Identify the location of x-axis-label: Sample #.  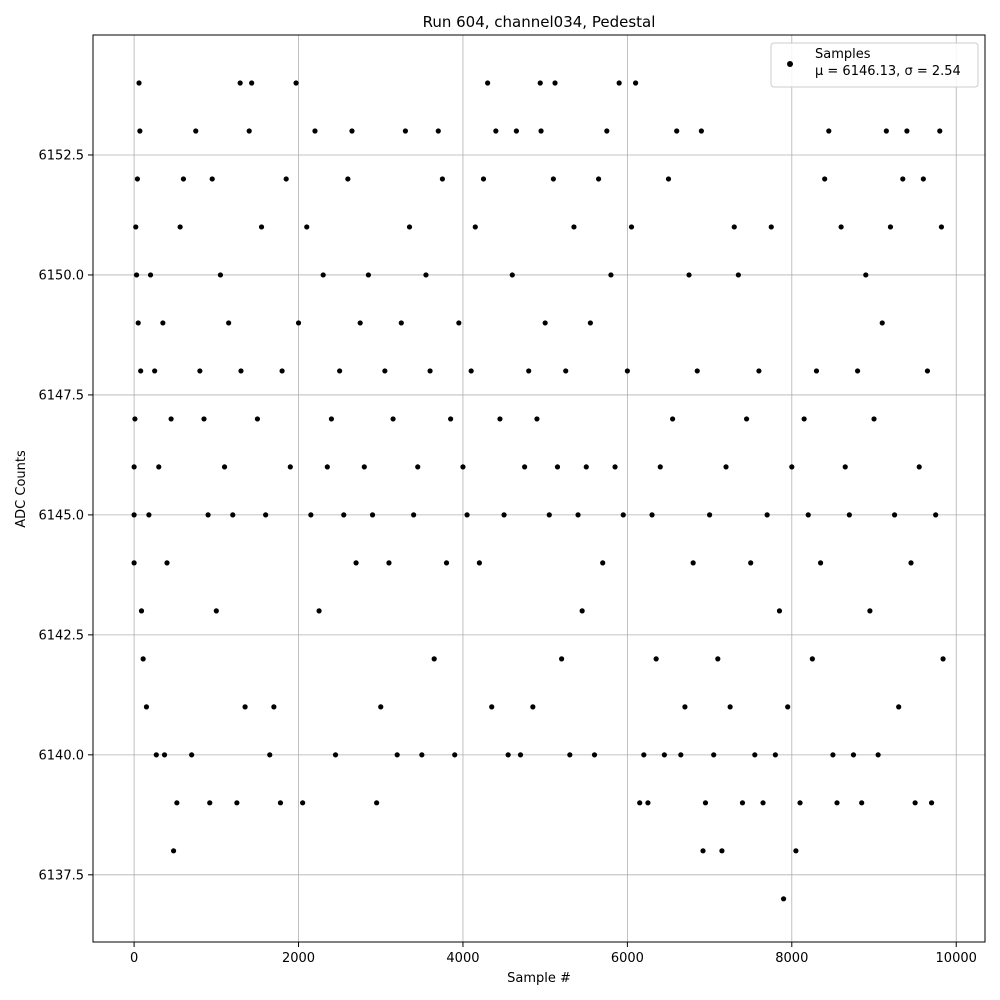
(539, 978).